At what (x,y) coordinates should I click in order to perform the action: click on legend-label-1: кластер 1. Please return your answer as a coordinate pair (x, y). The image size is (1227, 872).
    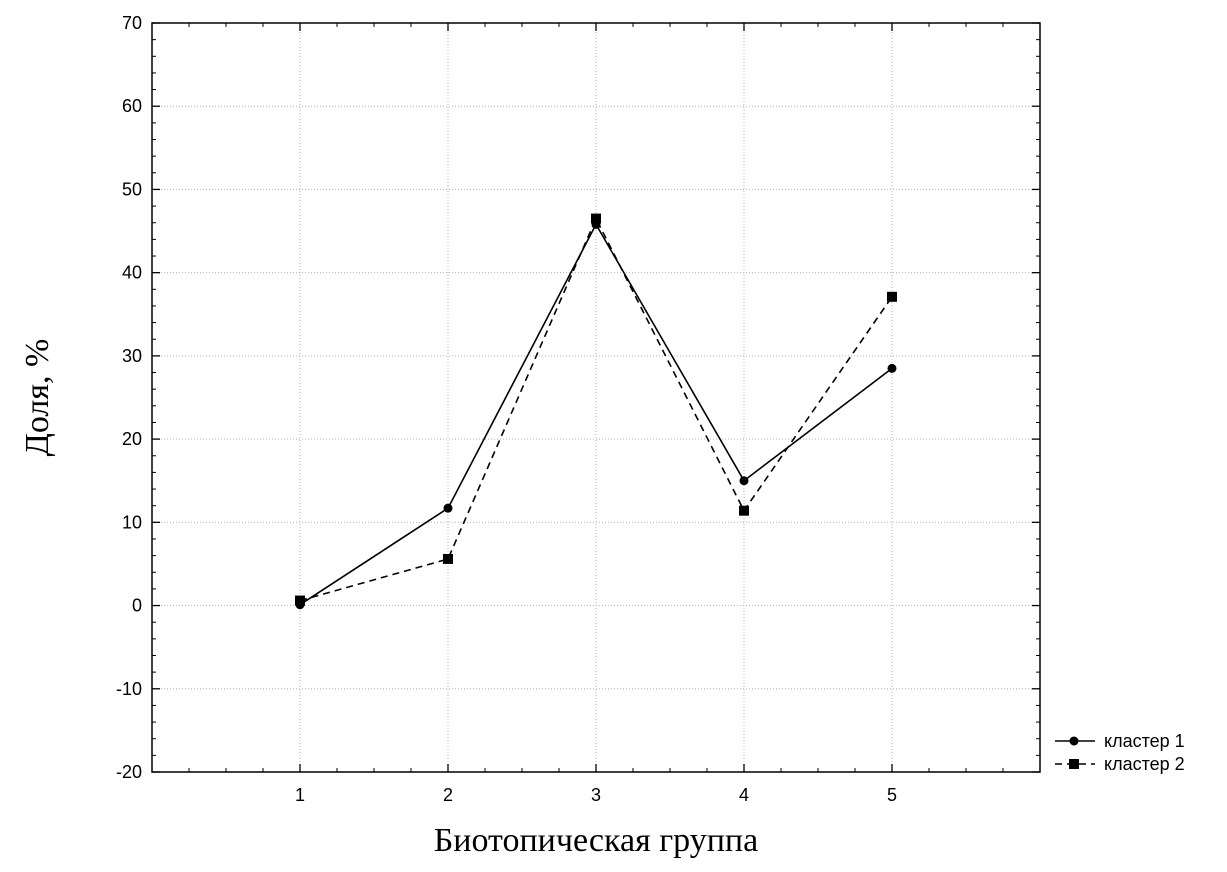
    Looking at the image, I should click on (1144, 741).